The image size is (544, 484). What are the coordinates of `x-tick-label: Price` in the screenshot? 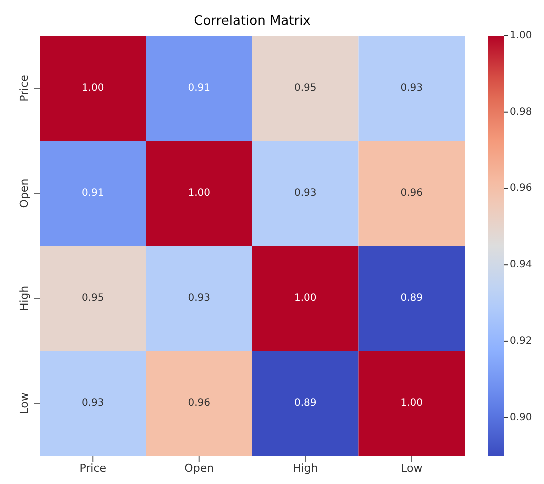 It's located at (93, 468).